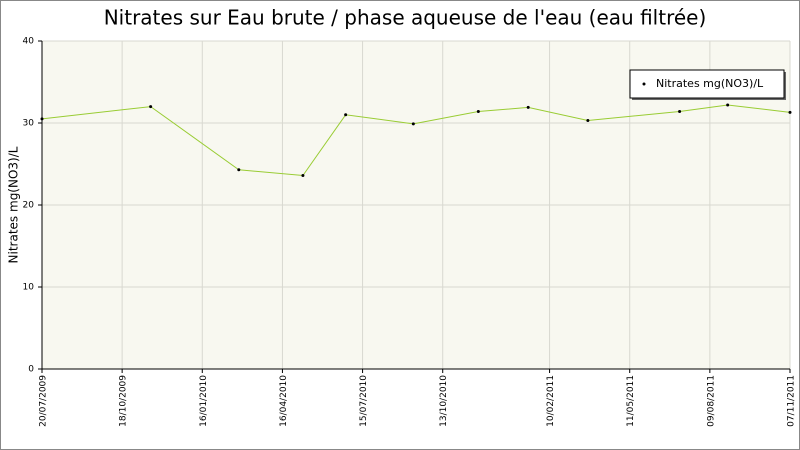  Describe the element at coordinates (444, 401) in the screenshot. I see `x-tick-label: 13/10/2010` at that location.